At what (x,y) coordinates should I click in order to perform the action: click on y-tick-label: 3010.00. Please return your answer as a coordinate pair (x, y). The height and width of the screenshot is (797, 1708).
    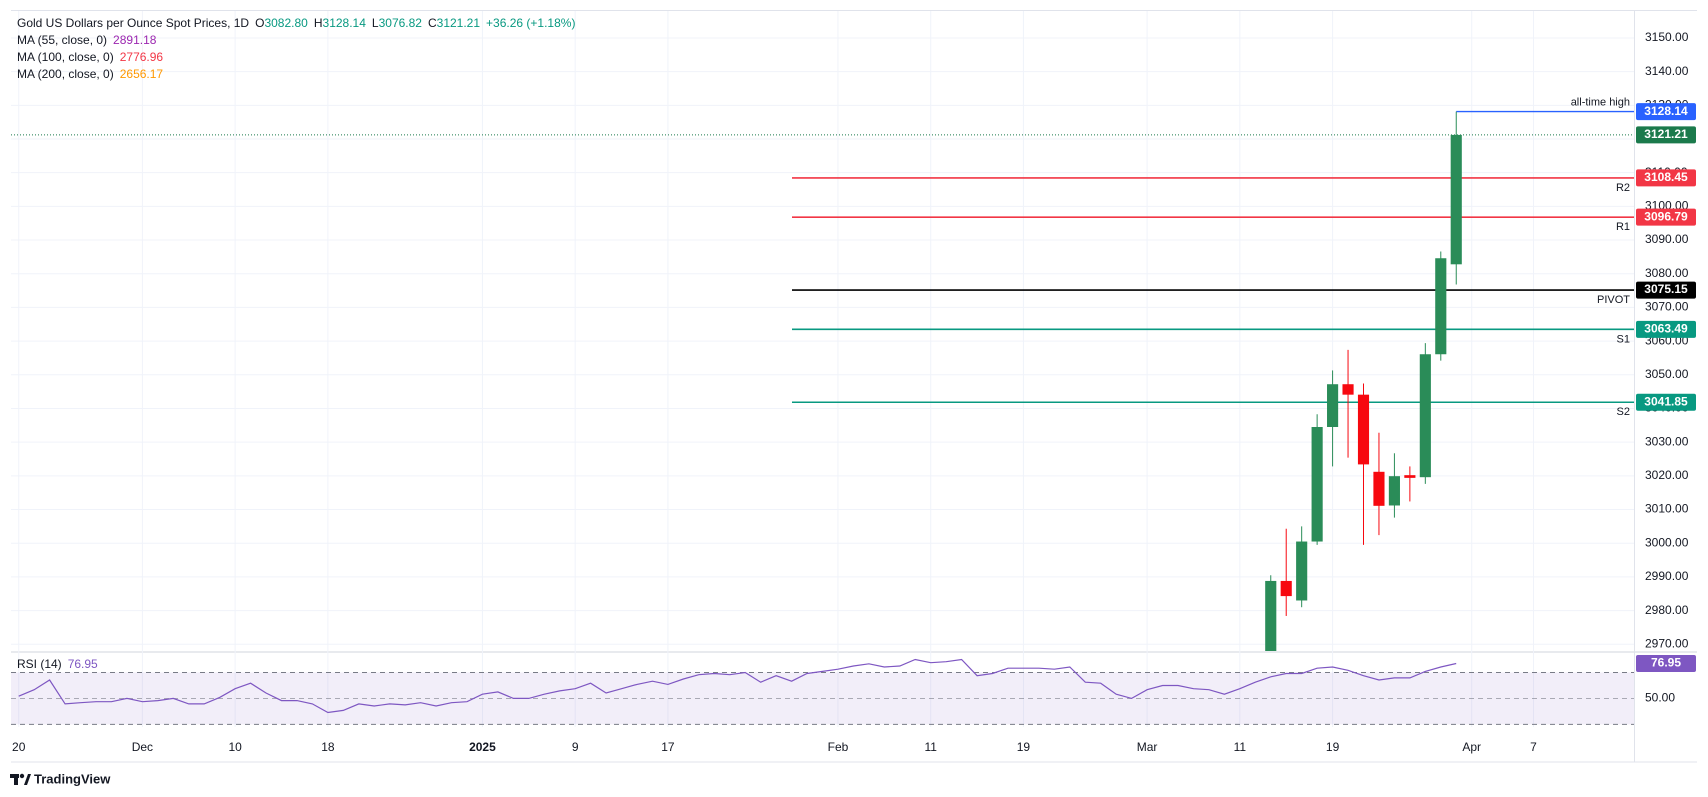
    Looking at the image, I should click on (1667, 509).